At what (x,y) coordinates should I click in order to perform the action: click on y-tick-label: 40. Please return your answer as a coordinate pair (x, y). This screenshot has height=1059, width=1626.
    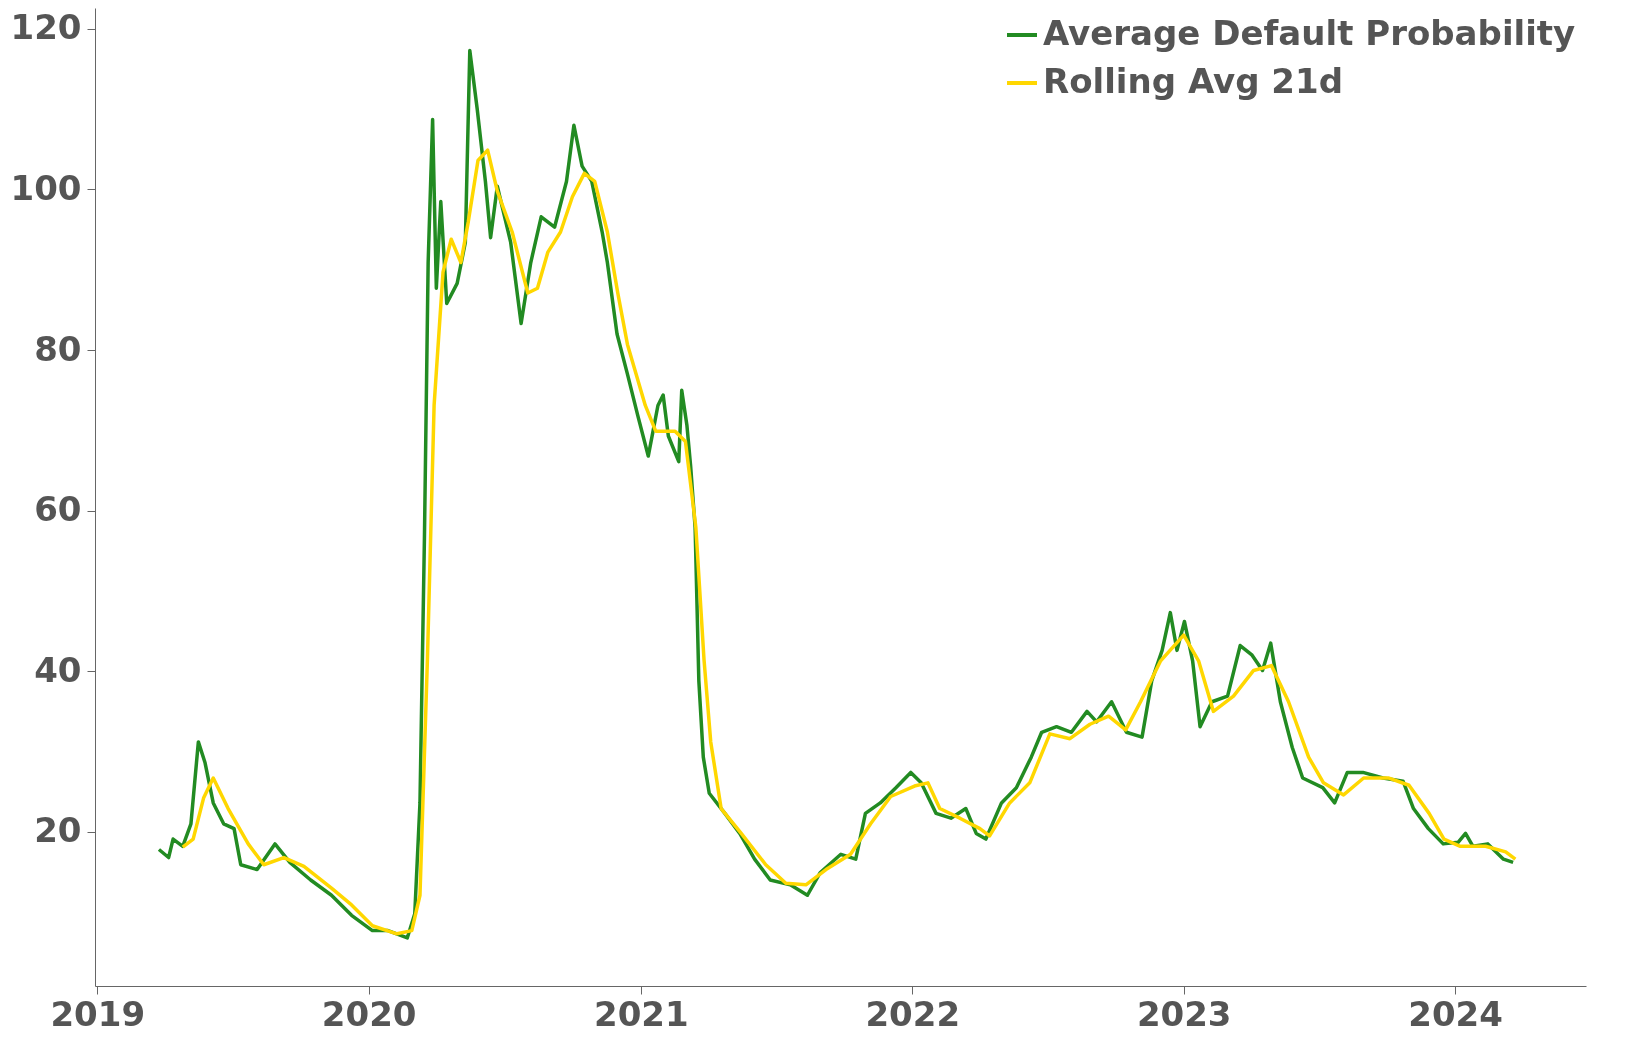
    Looking at the image, I should click on (58, 669).